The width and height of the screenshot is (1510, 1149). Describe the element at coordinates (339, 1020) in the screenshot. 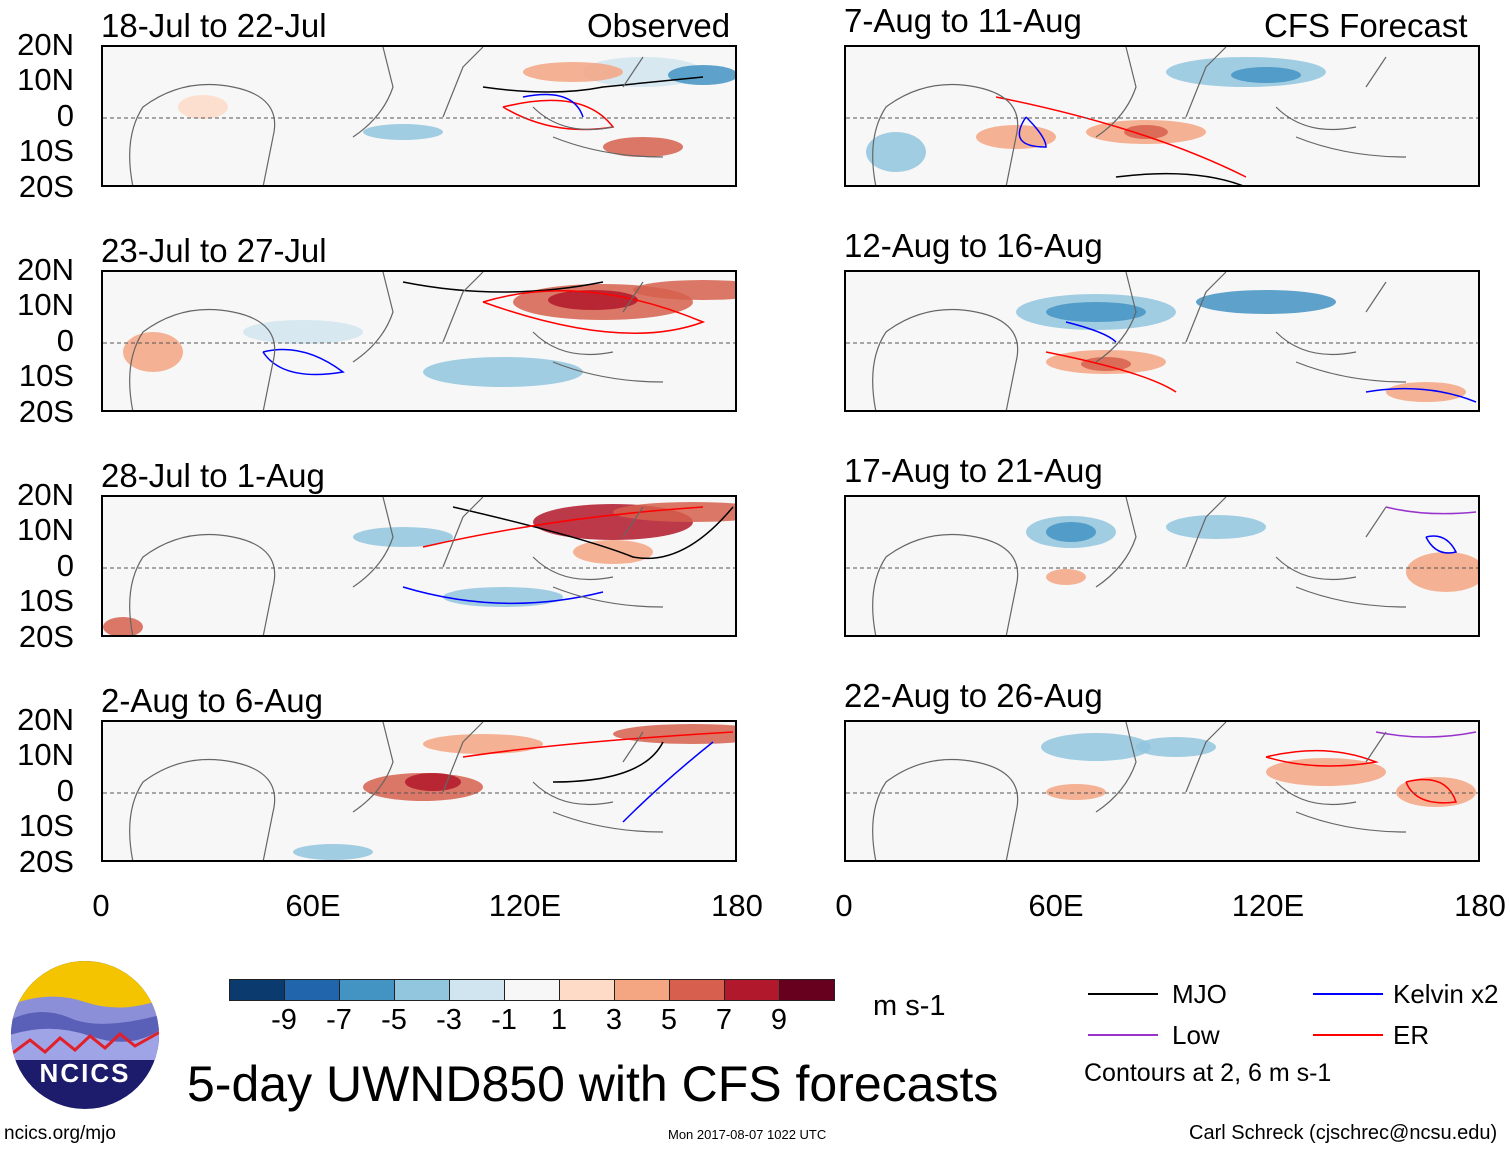

I see `colorbar-label: -7` at that location.